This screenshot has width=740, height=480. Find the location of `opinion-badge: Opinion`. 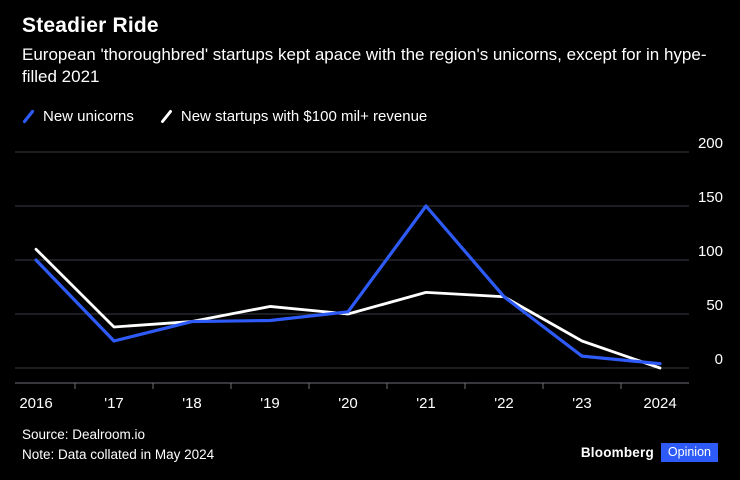

opinion-badge: Opinion is located at coordinates (689, 452).